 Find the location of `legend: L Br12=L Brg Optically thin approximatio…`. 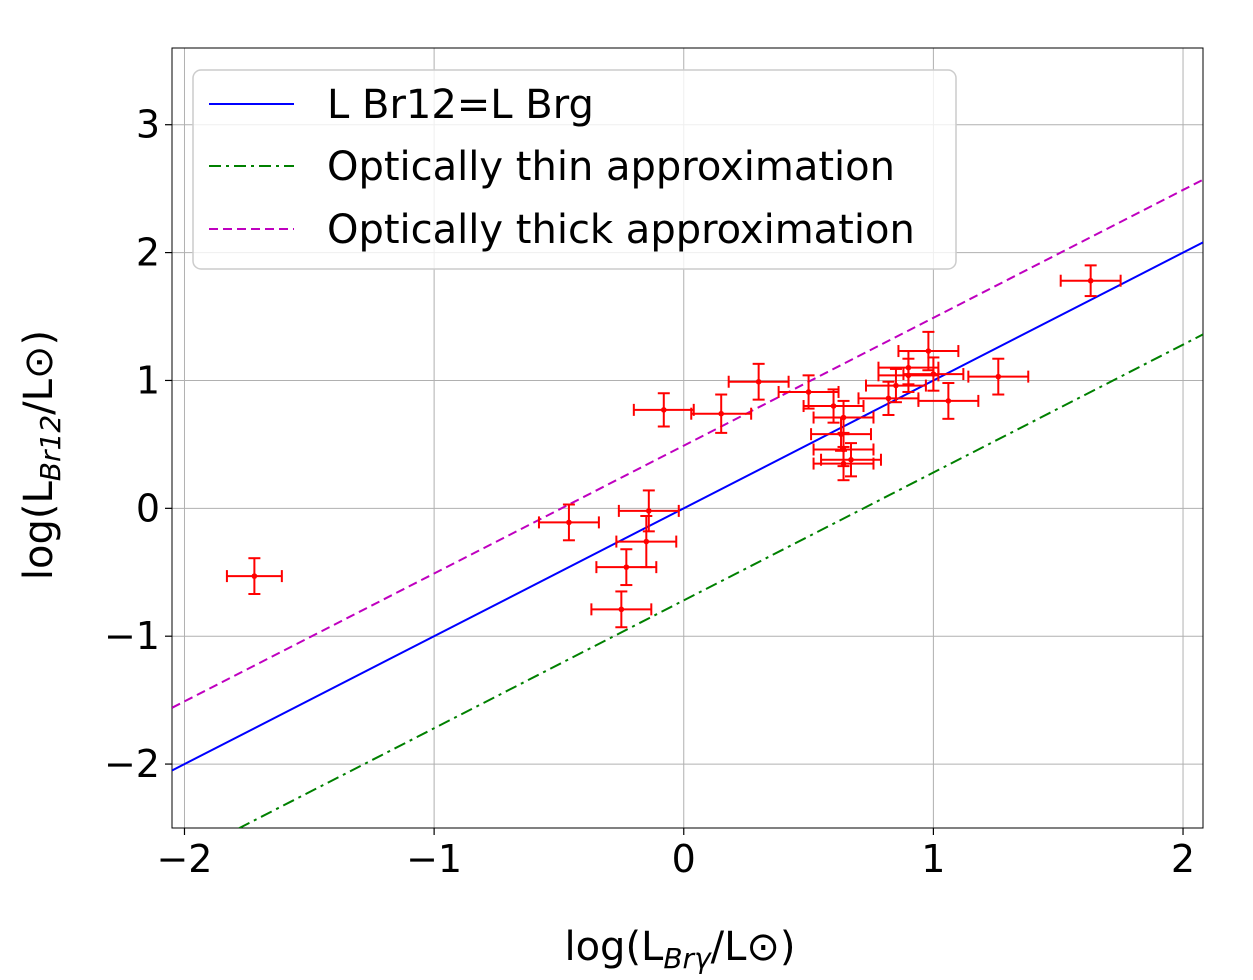

legend: L Br12=L Brg Optically thin approximatio… is located at coordinates (574, 169).